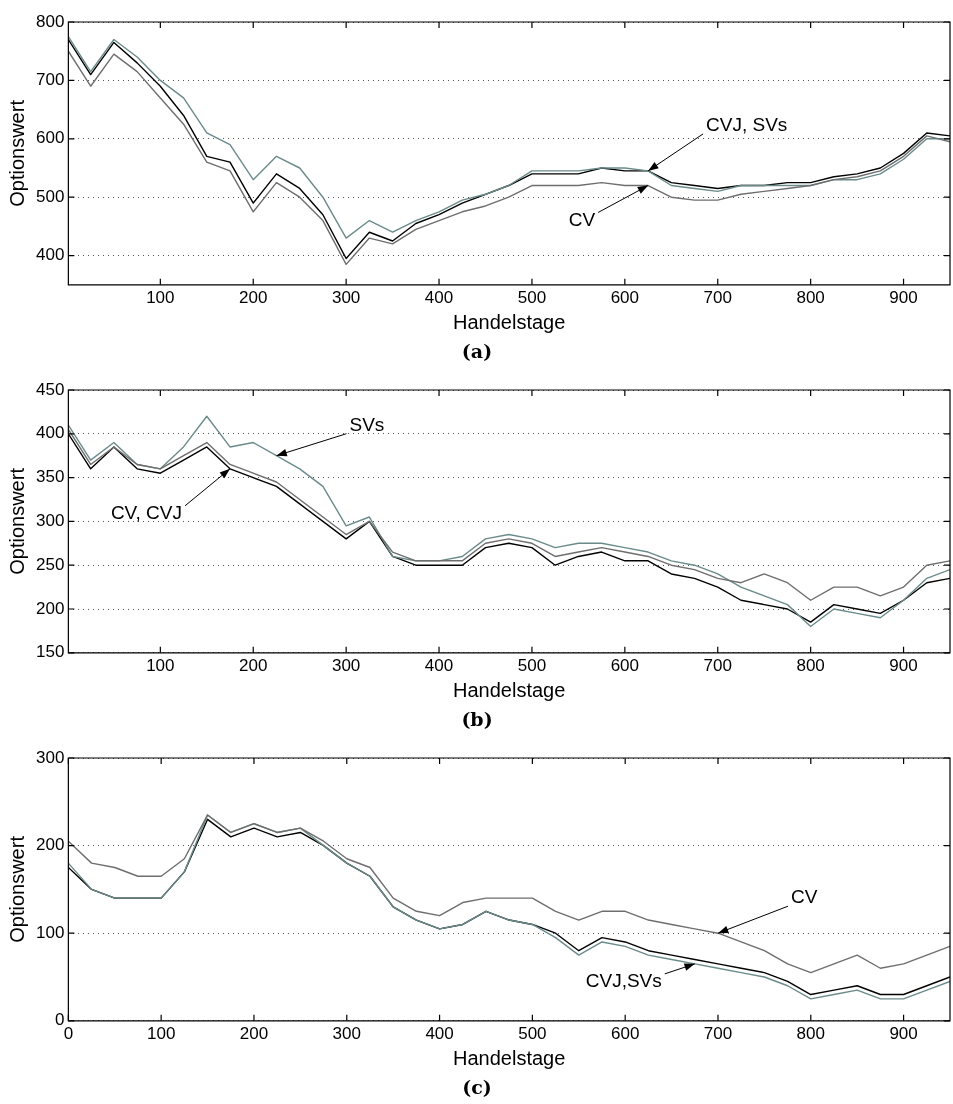  I want to click on y-tick-label: 800, so click(50, 21).